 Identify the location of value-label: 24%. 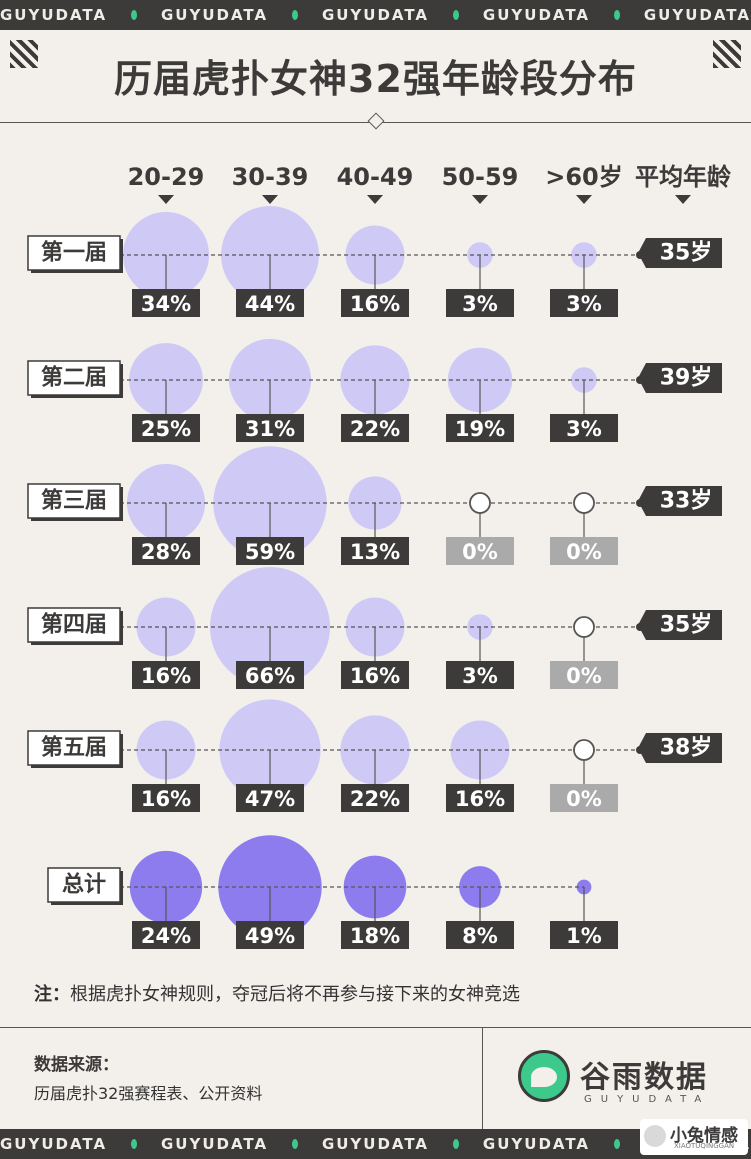
(166, 936).